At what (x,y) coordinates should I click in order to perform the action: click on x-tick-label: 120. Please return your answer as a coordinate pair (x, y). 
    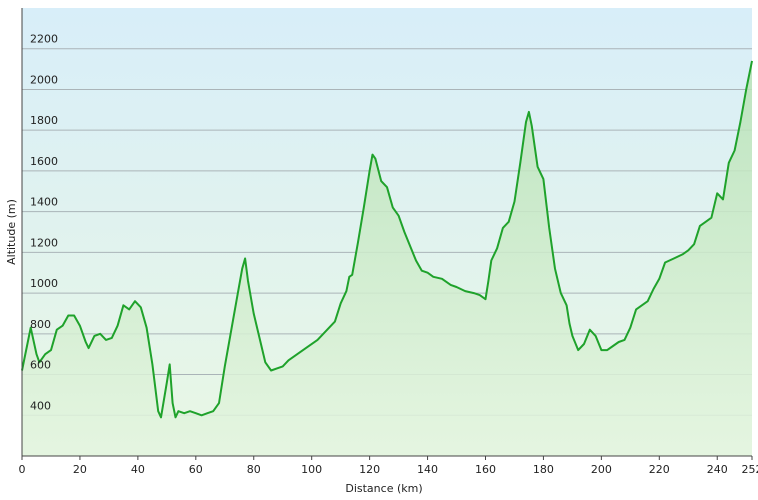
    Looking at the image, I should click on (369, 469).